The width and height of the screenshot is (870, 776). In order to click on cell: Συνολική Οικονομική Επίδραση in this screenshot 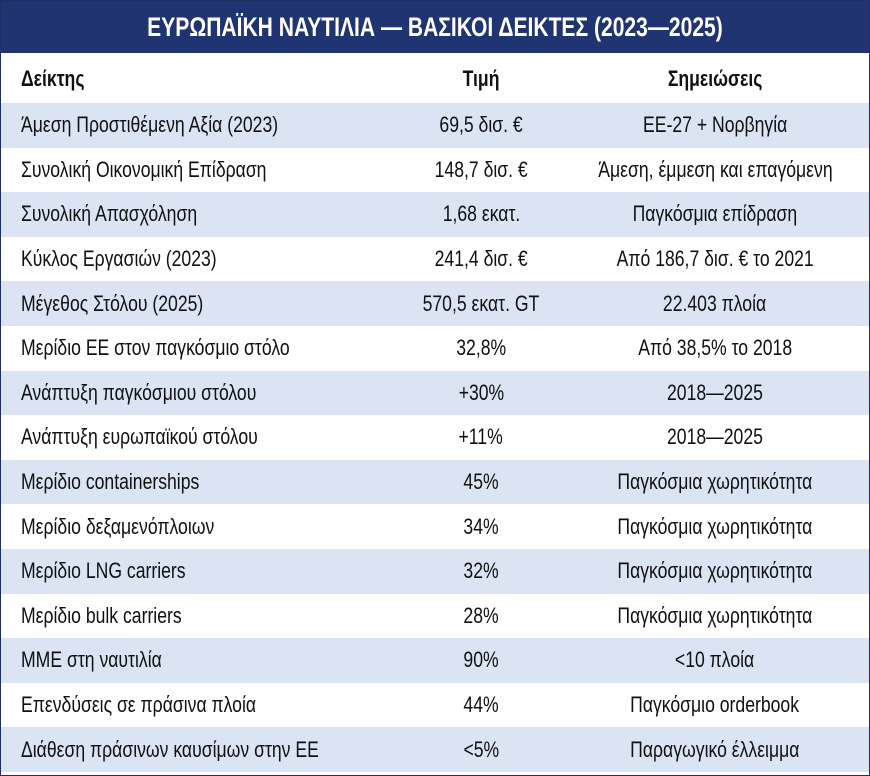, I will do `click(201, 170)`.